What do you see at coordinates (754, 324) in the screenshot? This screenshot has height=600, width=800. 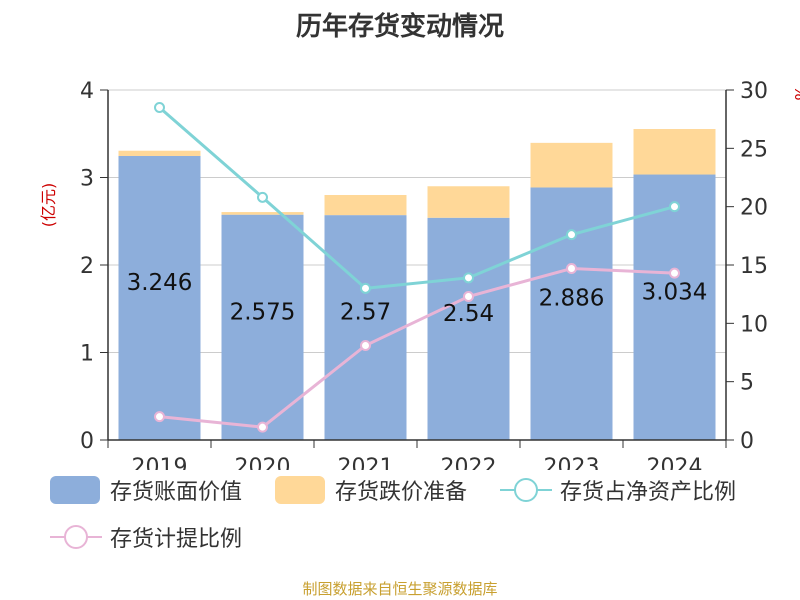 I see `right-tick-label: 10` at bounding box center [754, 324].